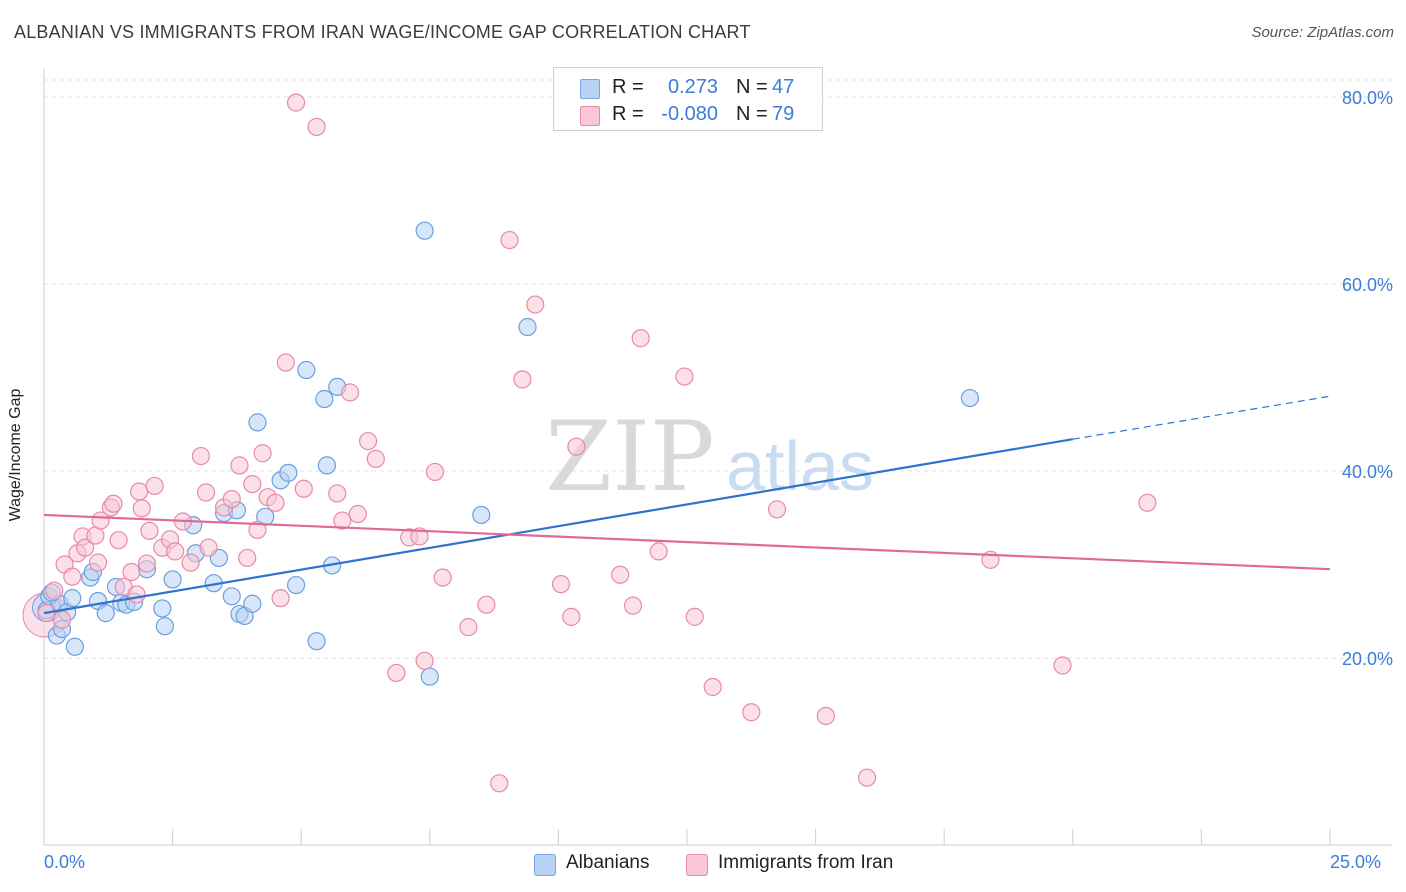 The image size is (1406, 892). I want to click on legend-row-albanians: R = 0.273 N = 47, so click(688, 89).